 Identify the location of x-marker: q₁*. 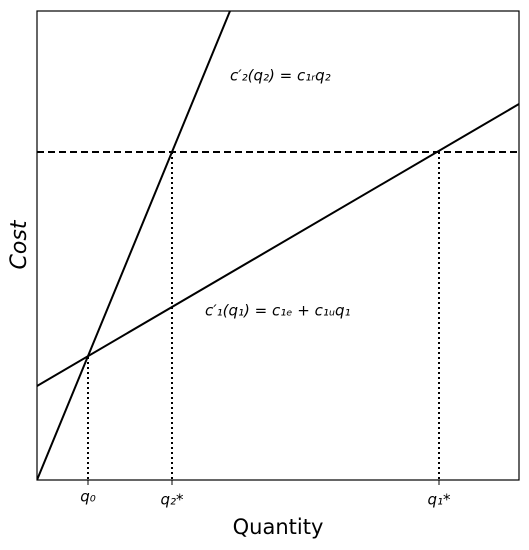
(439, 500).